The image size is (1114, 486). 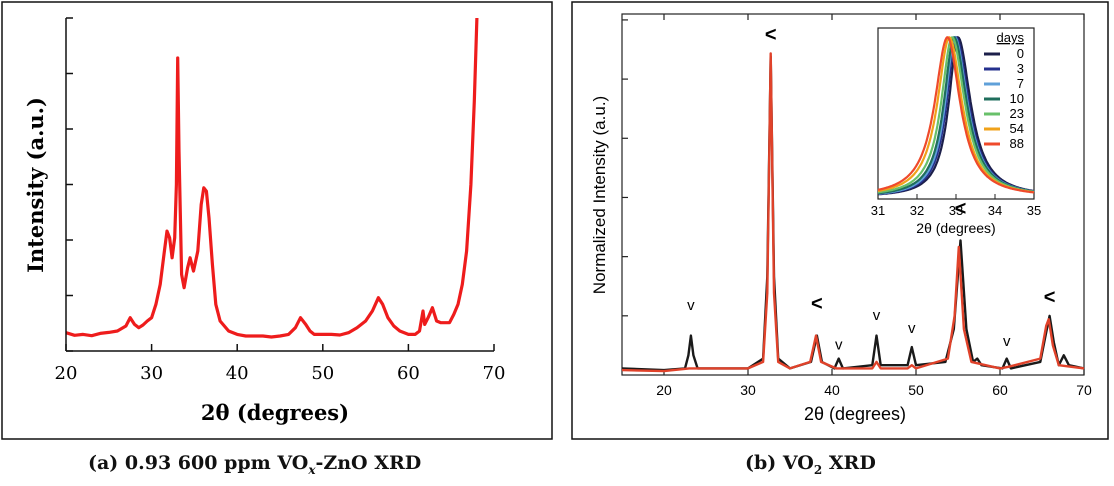 I want to click on inset-x-tick-label: 32, so click(x=917, y=210).